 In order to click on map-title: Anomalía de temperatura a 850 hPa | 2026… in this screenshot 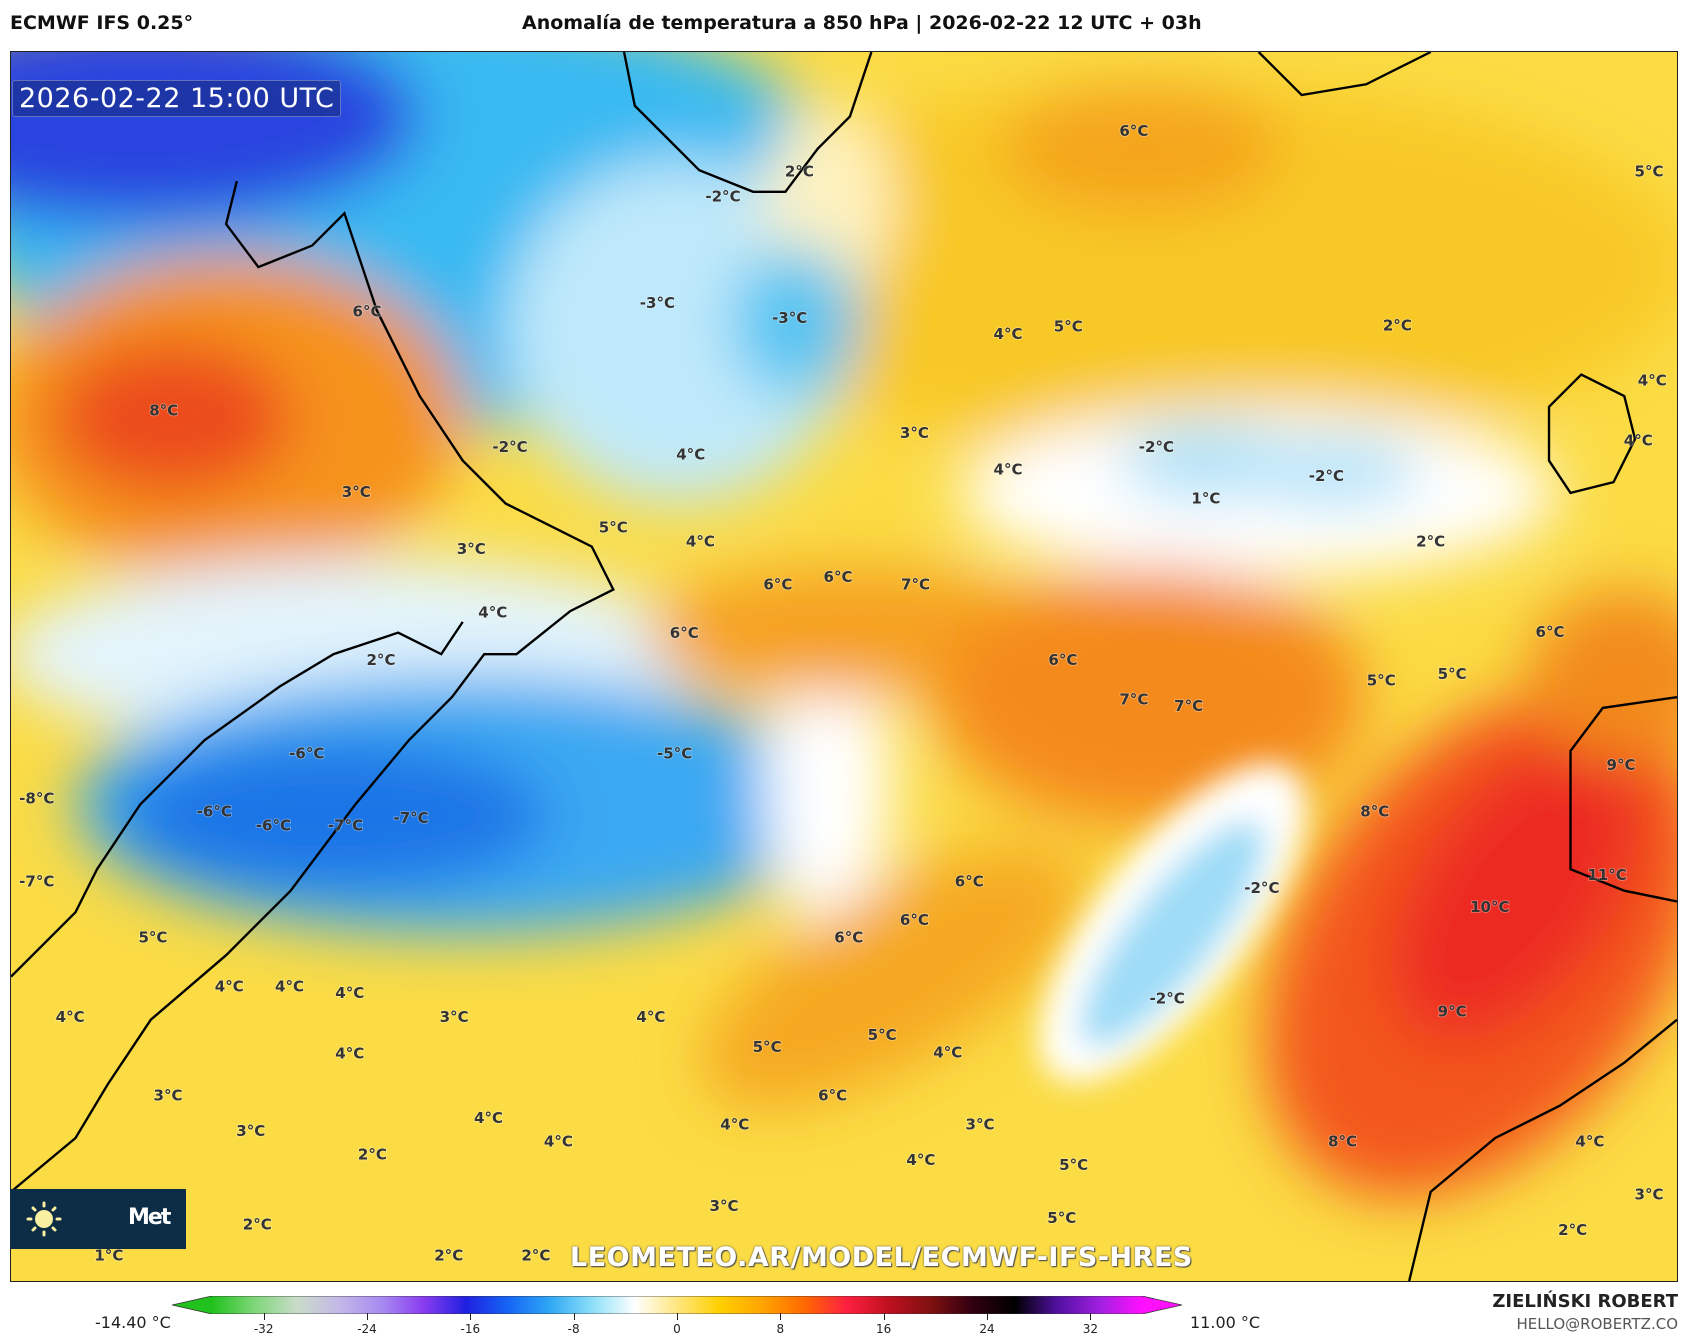, I will do `click(862, 23)`.